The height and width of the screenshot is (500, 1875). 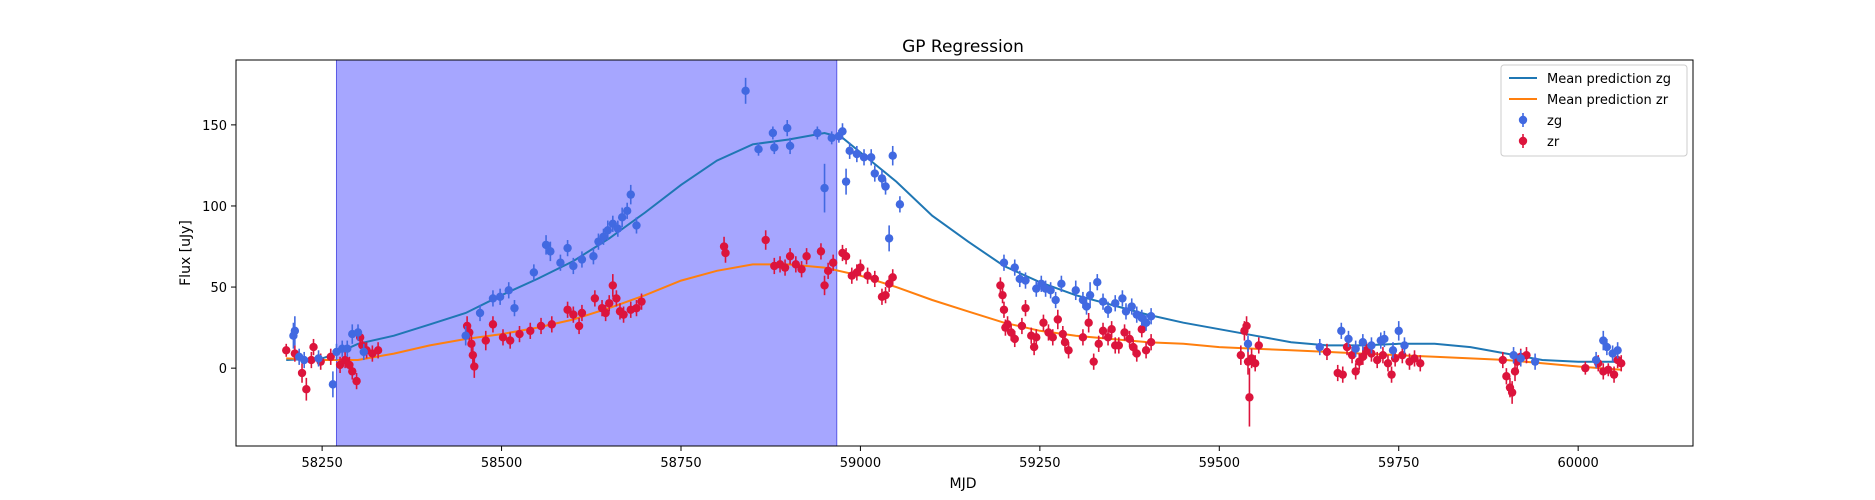 I want to click on legend-label: Mean prediction zr, so click(x=1608, y=100).